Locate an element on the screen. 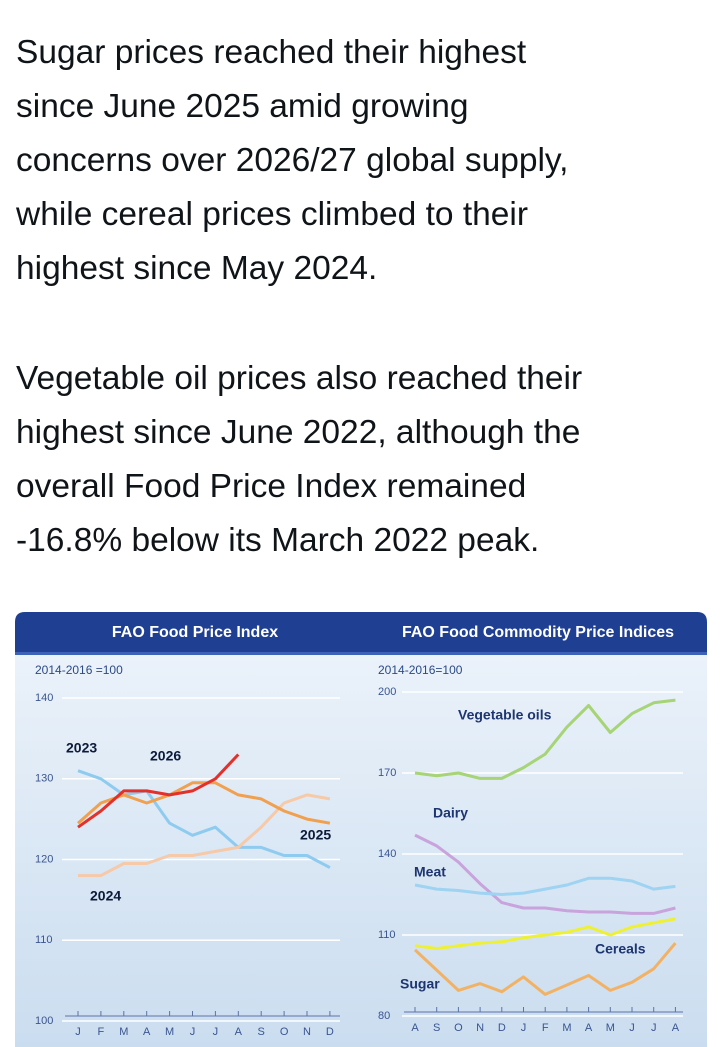  text-line: -16.8% below its March 2022 peak. is located at coordinates (278, 540).